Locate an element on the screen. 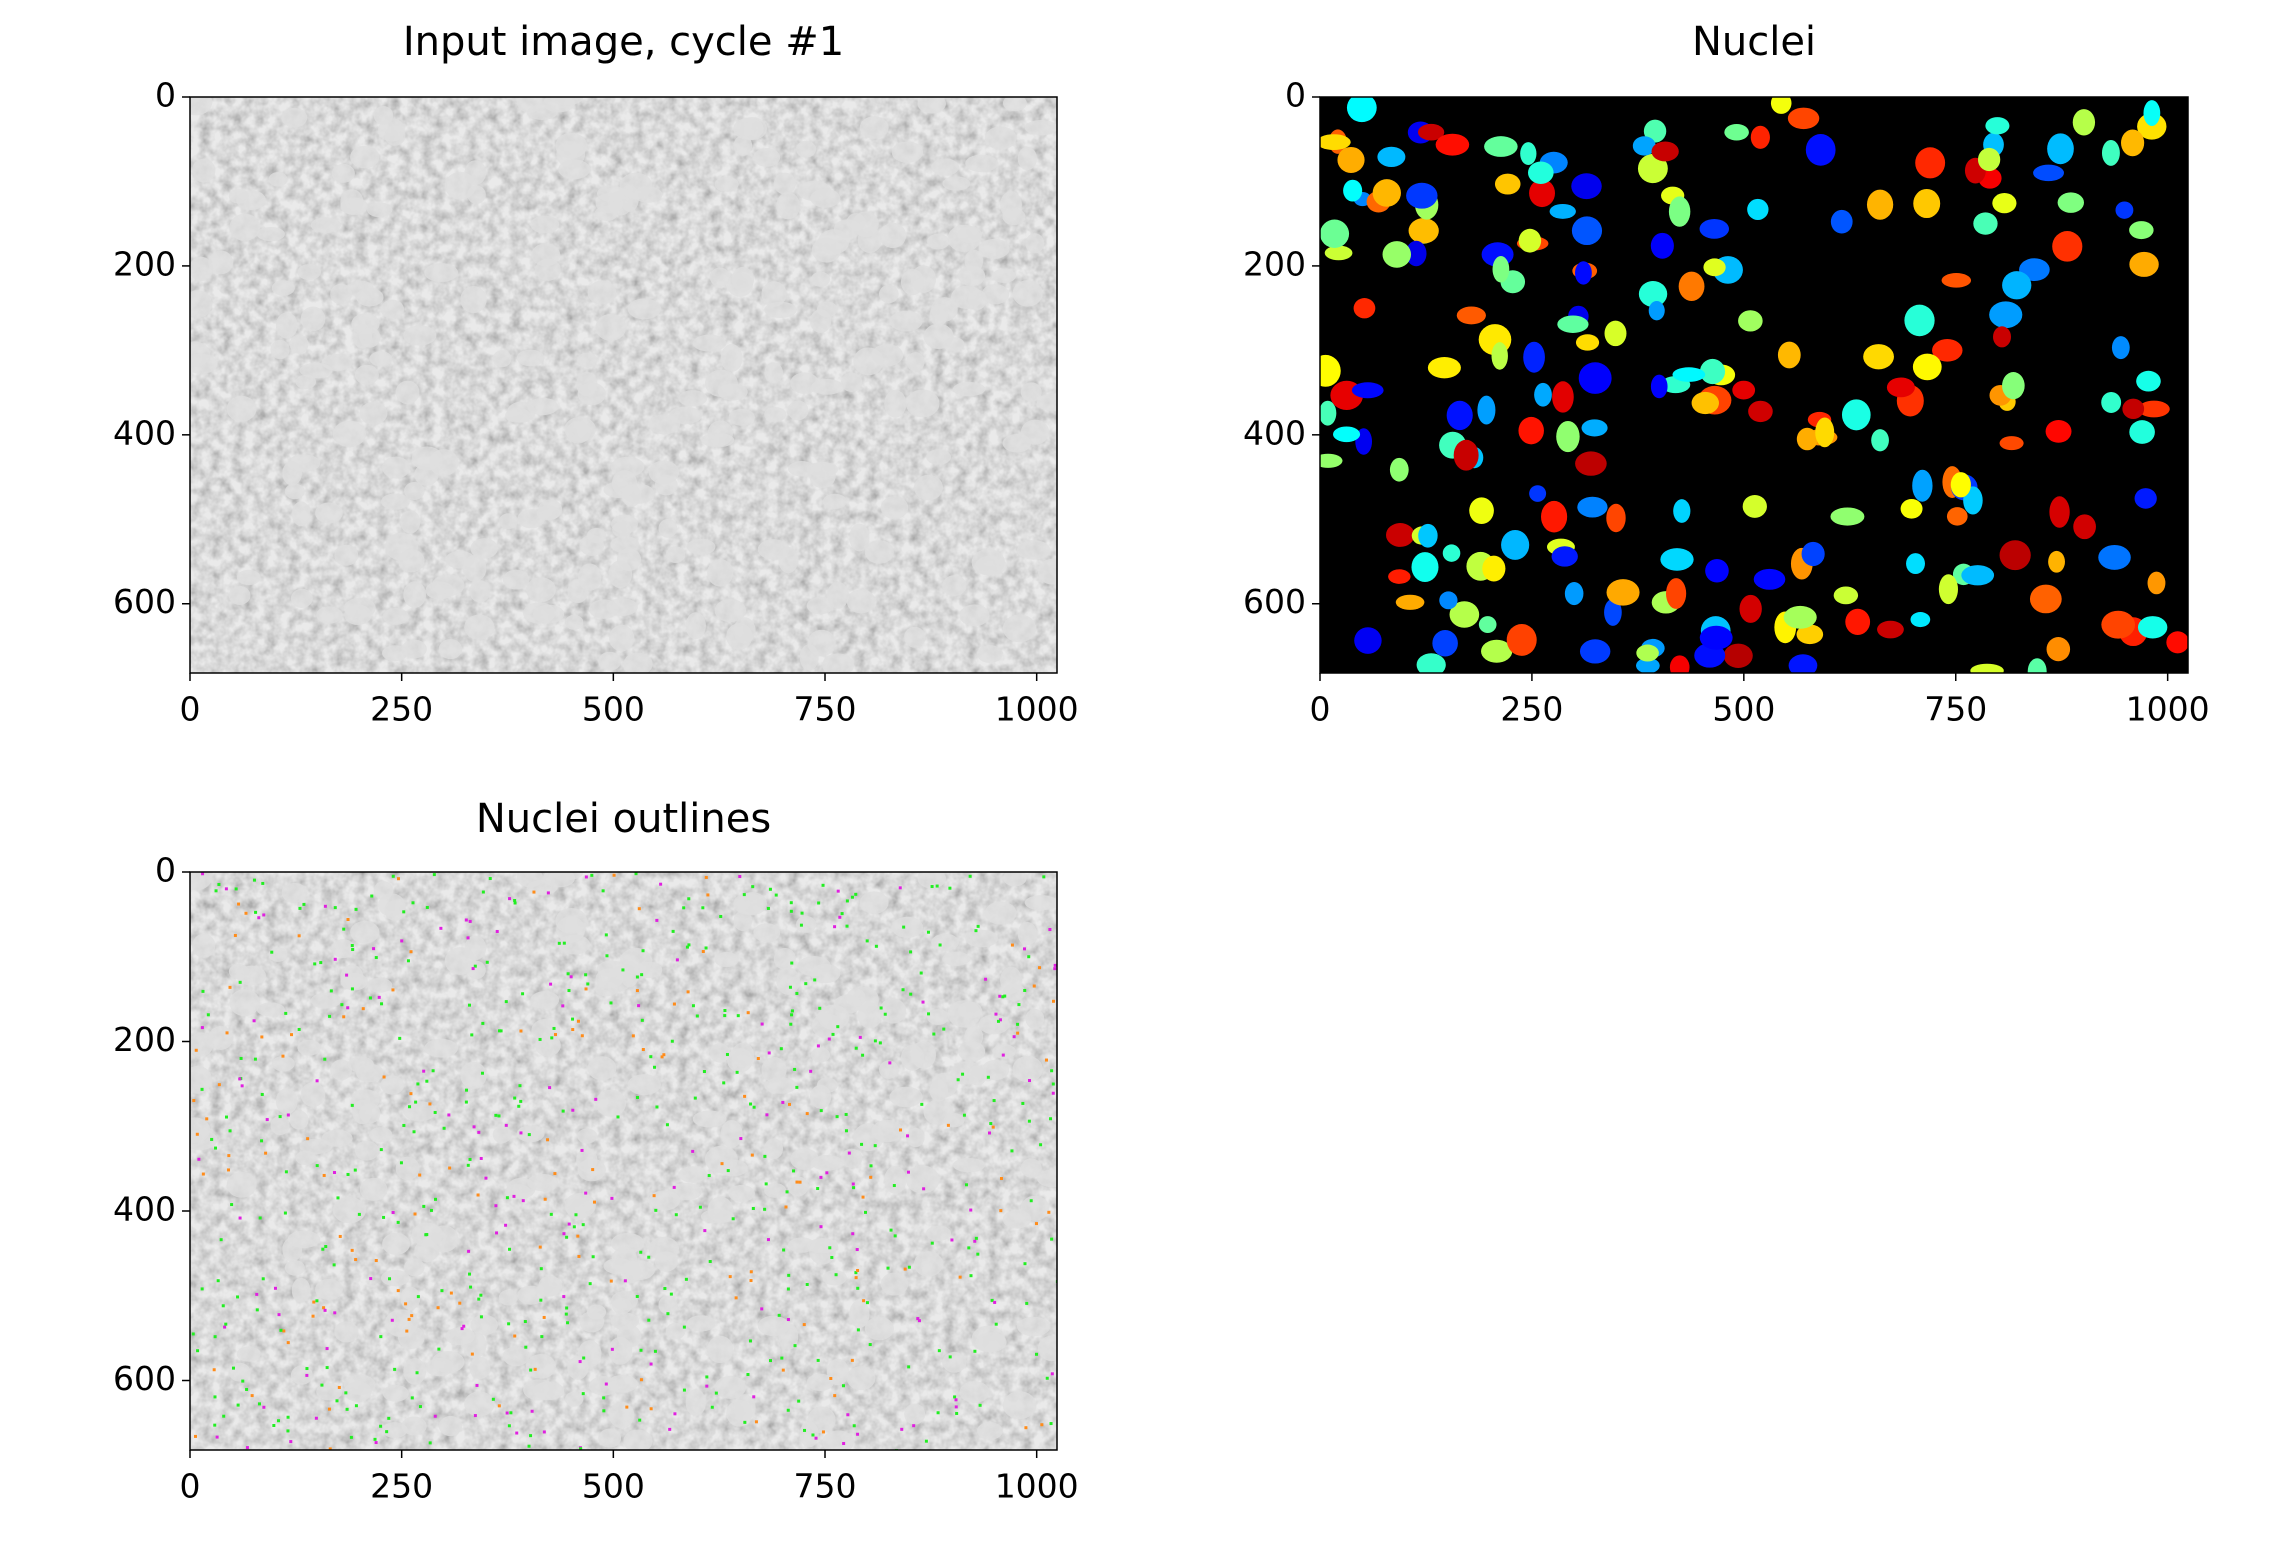 This screenshot has width=2284, height=1546. x-tick-label: 500 is located at coordinates (1743, 709).